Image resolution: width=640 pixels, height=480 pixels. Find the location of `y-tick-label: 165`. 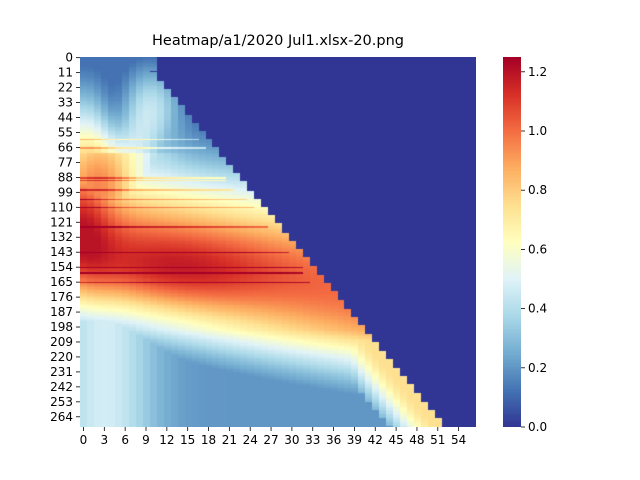

y-tick-label: 165 is located at coordinates (61, 282).